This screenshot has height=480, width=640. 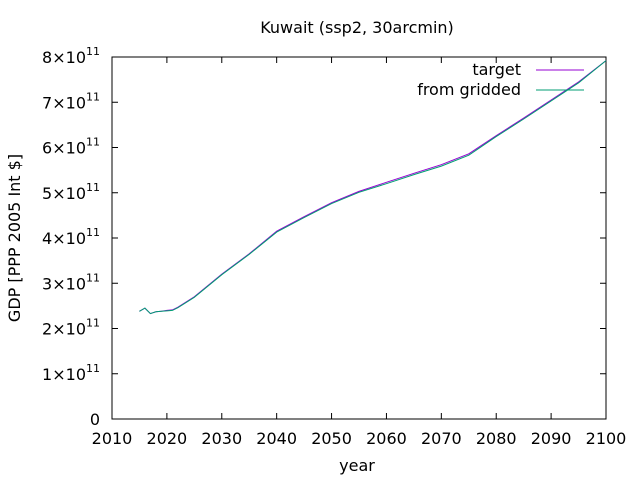 What do you see at coordinates (551, 438) in the screenshot?
I see `x-tick-label: 2090` at bounding box center [551, 438].